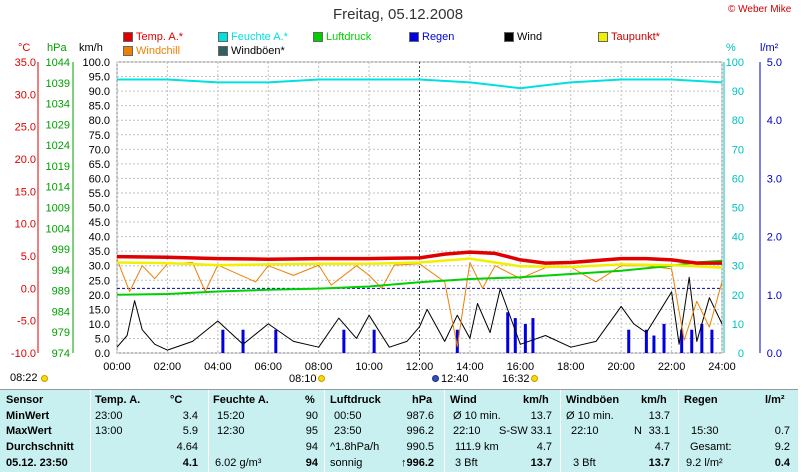 This screenshot has width=810, height=472. Describe the element at coordinates (638, 431) in the screenshot. I see `gust-max-direction: N` at that location.